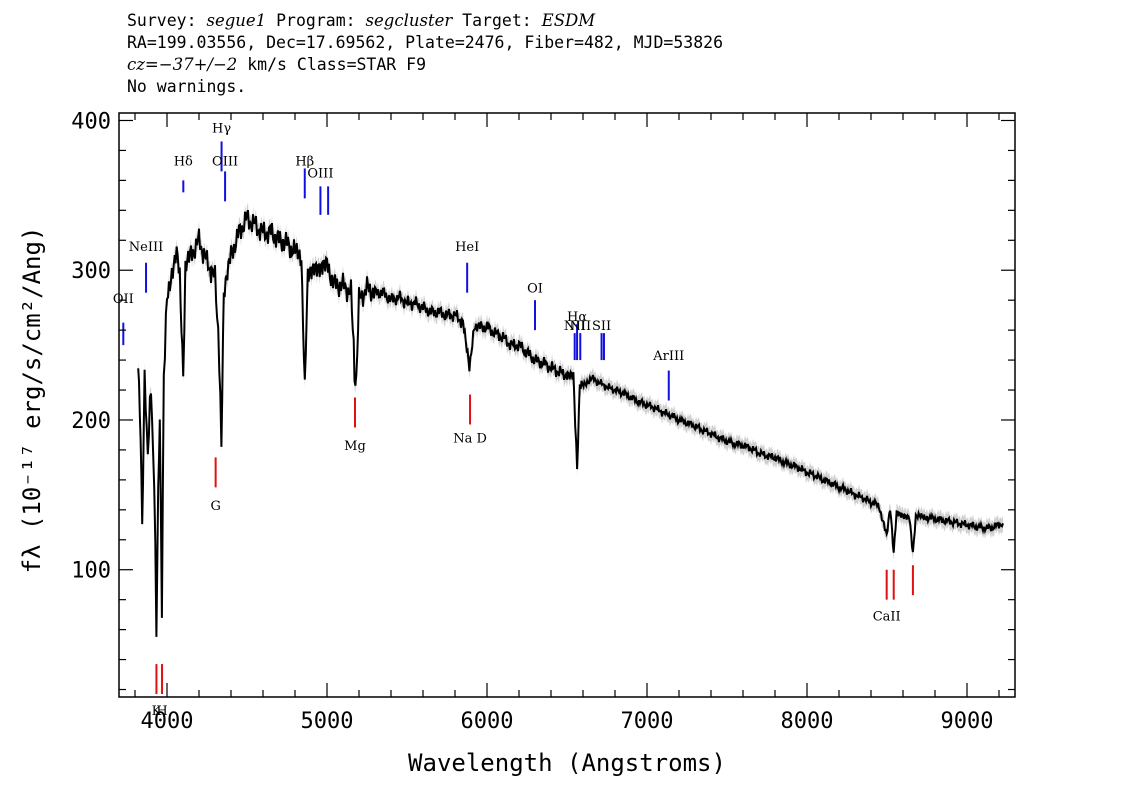 The image size is (1134, 810). What do you see at coordinates (647, 721) in the screenshot?
I see `x-tick-label: 7000` at bounding box center [647, 721].